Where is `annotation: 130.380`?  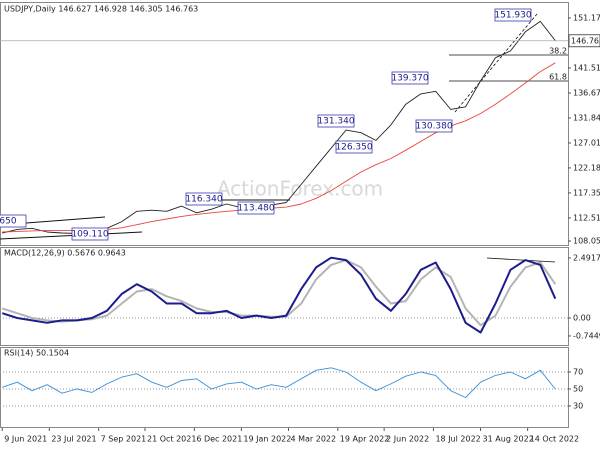
annotation: 130.380 is located at coordinates (433, 127).